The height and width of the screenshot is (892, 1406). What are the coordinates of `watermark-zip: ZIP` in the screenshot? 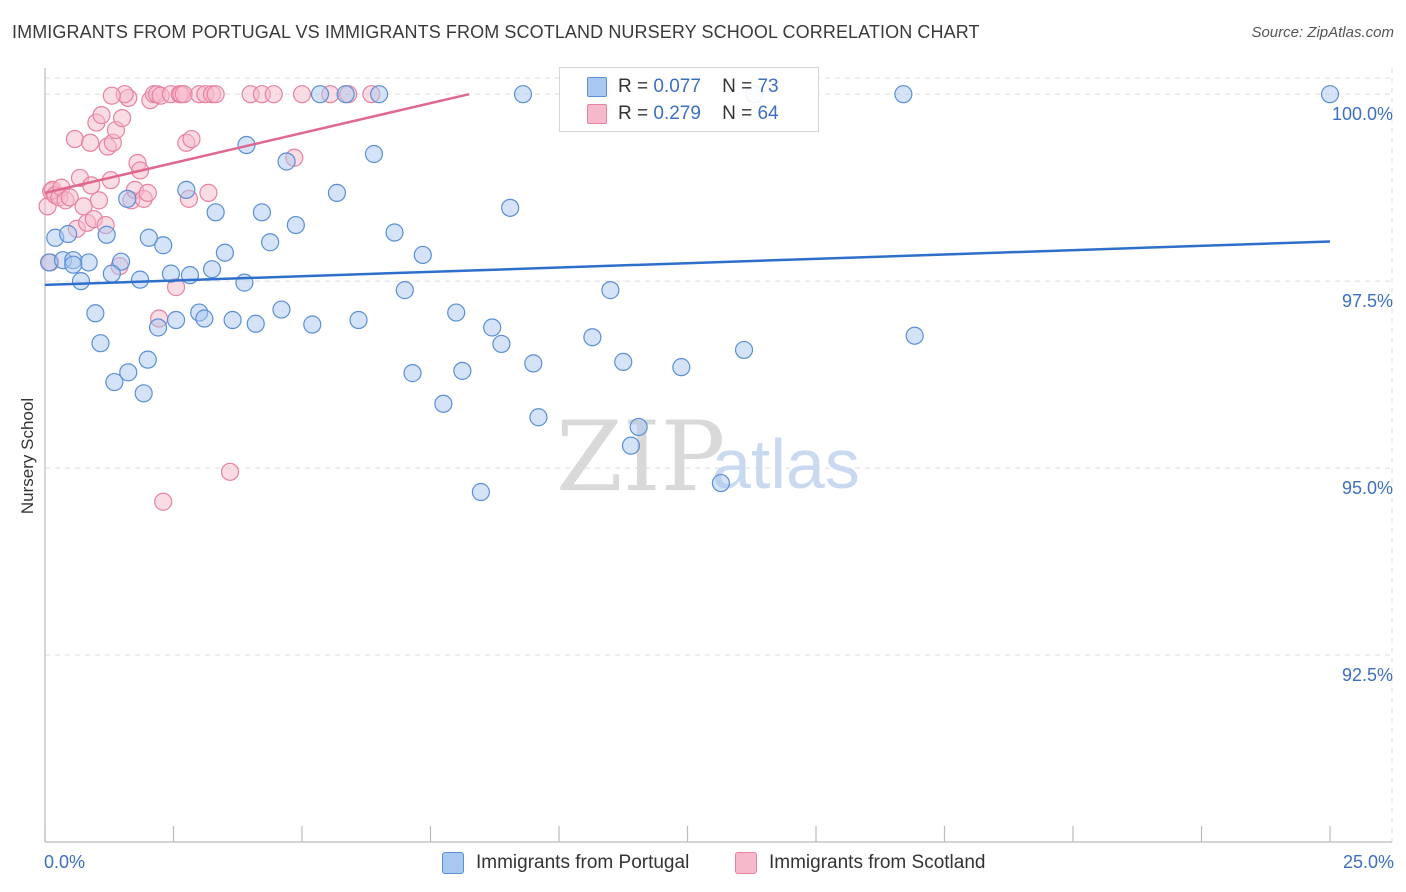 It's located at (640, 457).